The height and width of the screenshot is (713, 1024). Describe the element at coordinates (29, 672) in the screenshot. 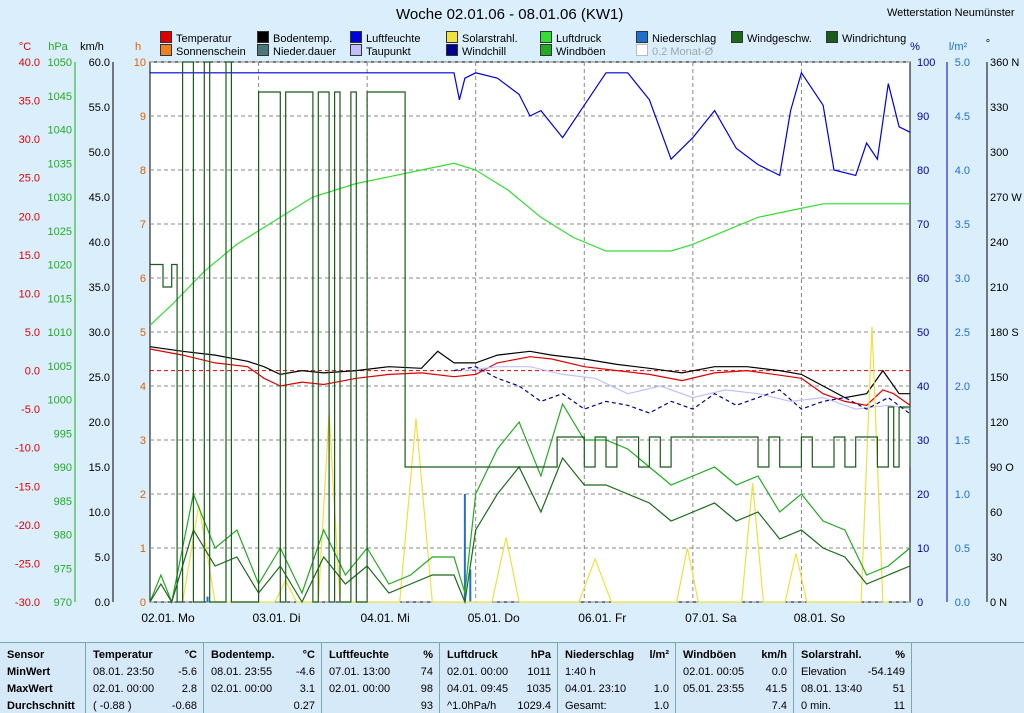

I see `stats-cell-label: MinWert` at that location.